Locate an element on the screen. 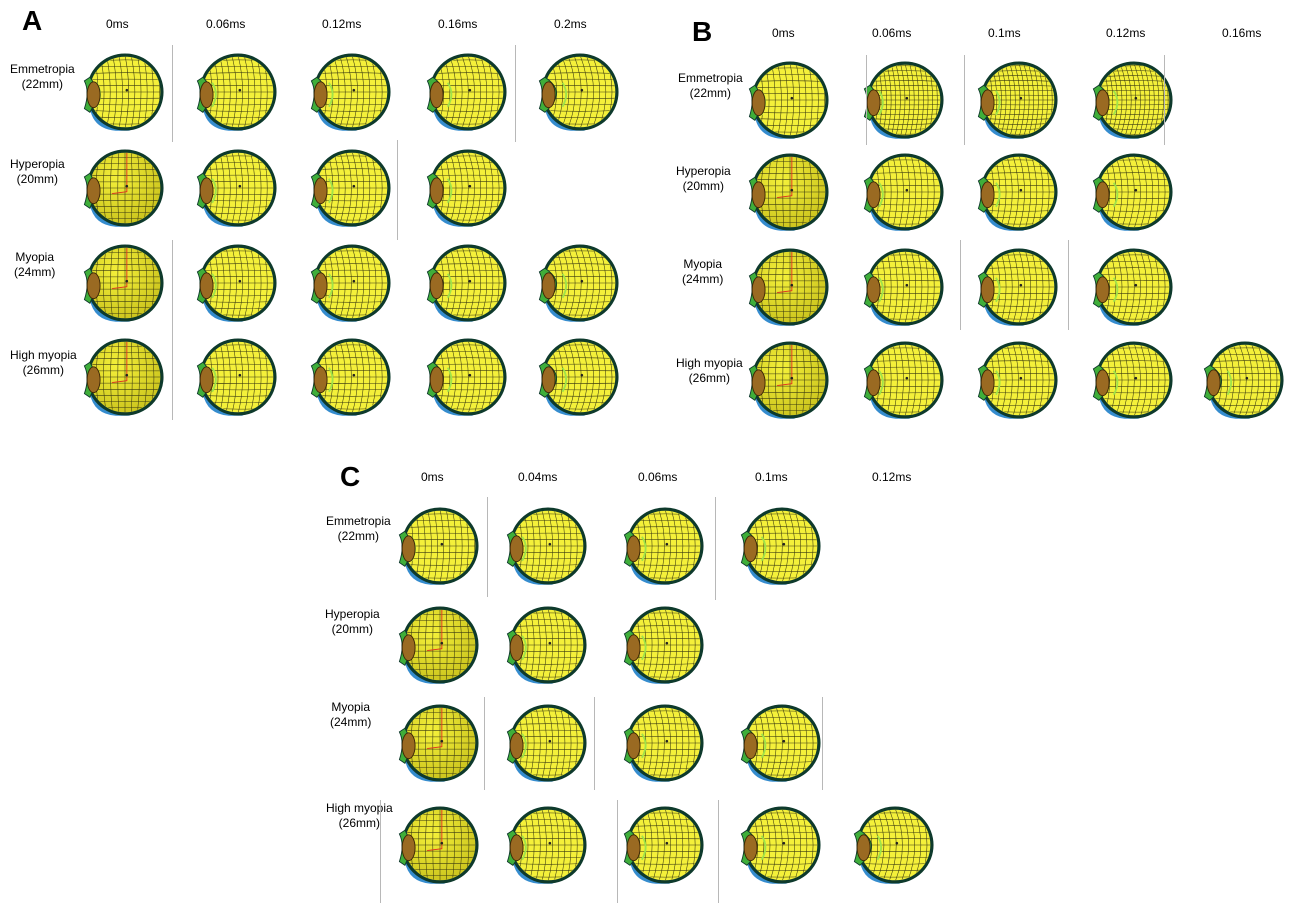  panel-a-time-4: 0.2ms is located at coordinates (570, 24).